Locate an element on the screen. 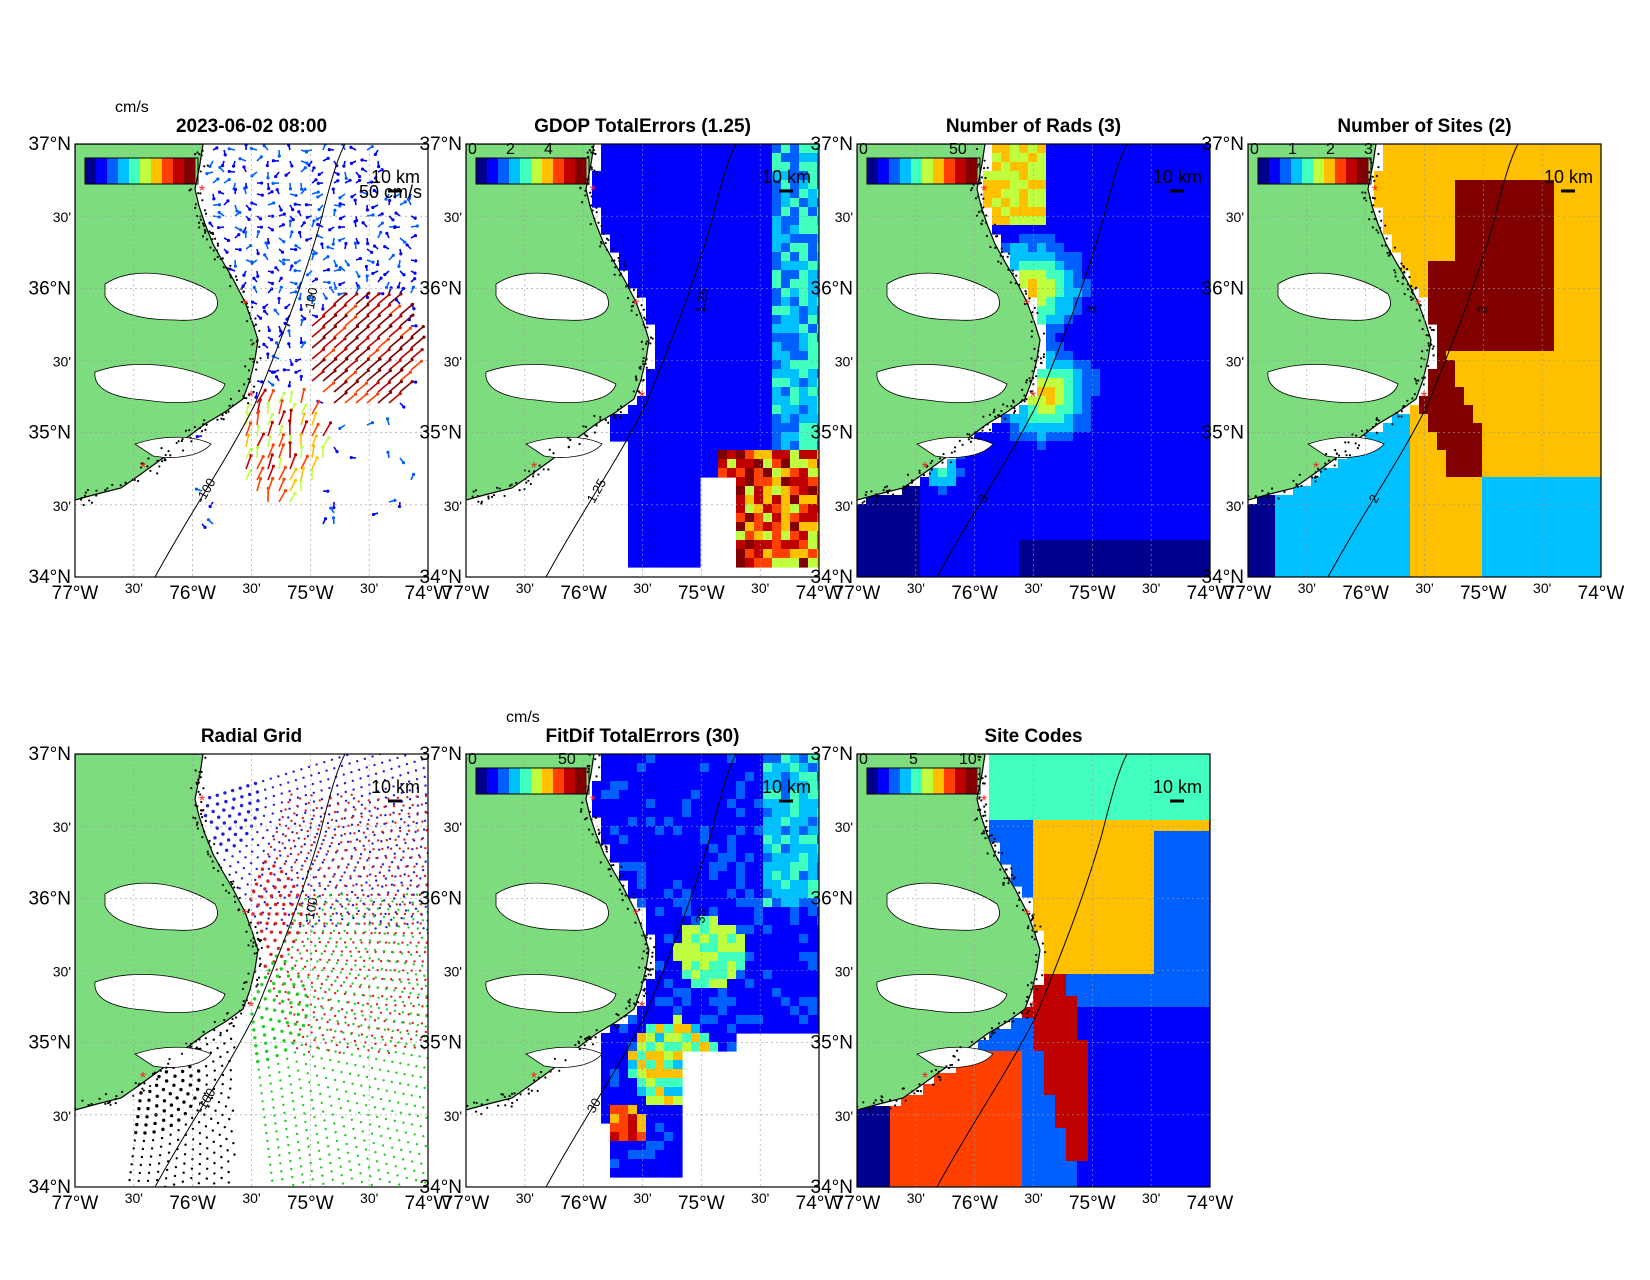  map-area: -100-100**** is located at coordinates (249, 970).